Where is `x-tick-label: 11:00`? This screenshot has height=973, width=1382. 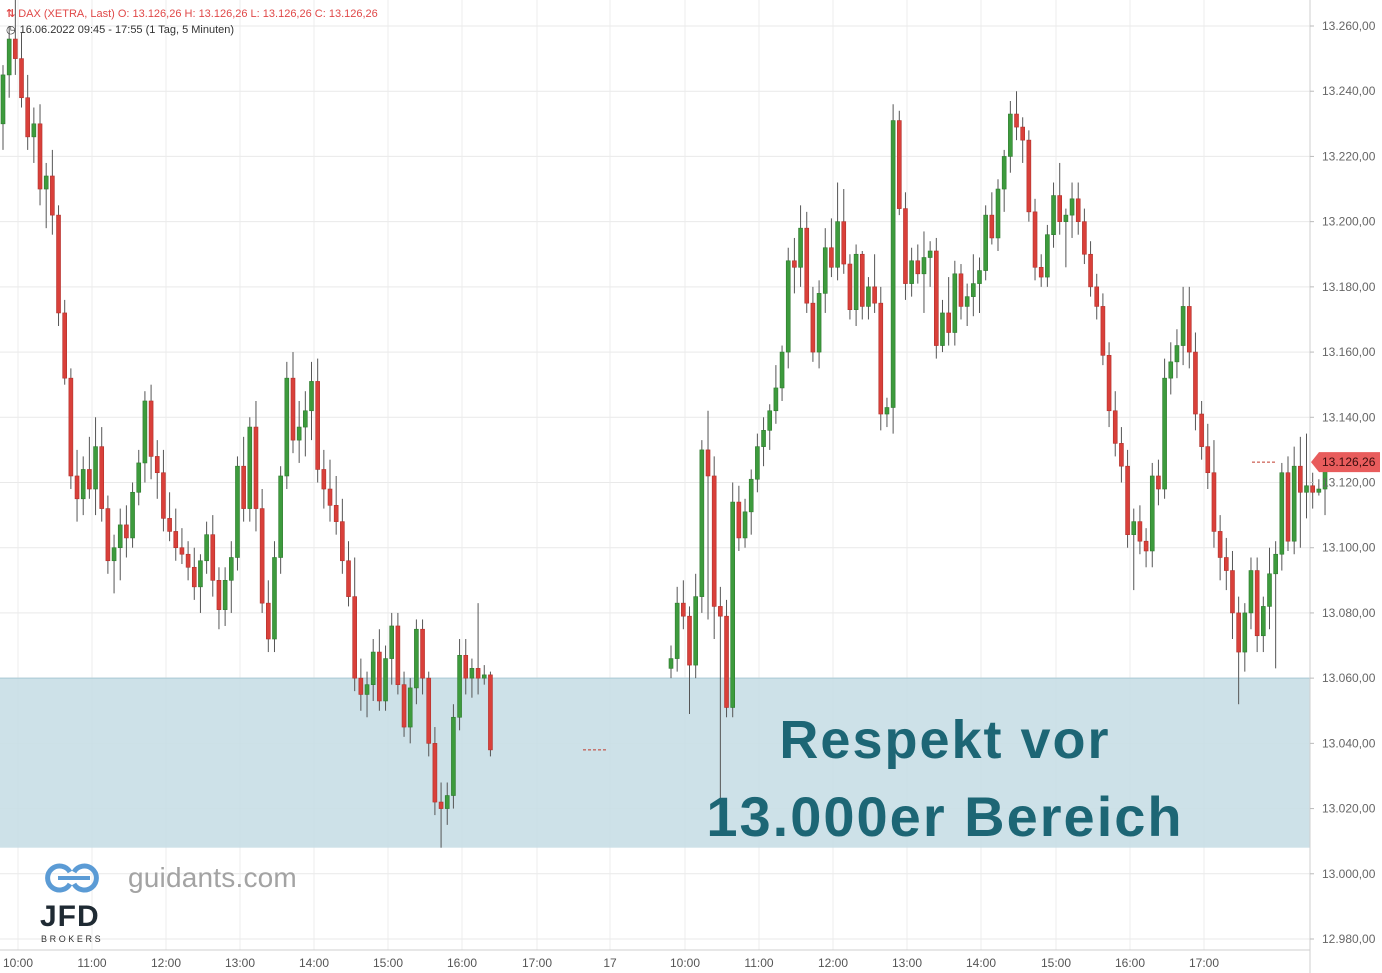
x-tick-label: 11:00 is located at coordinates (758, 963).